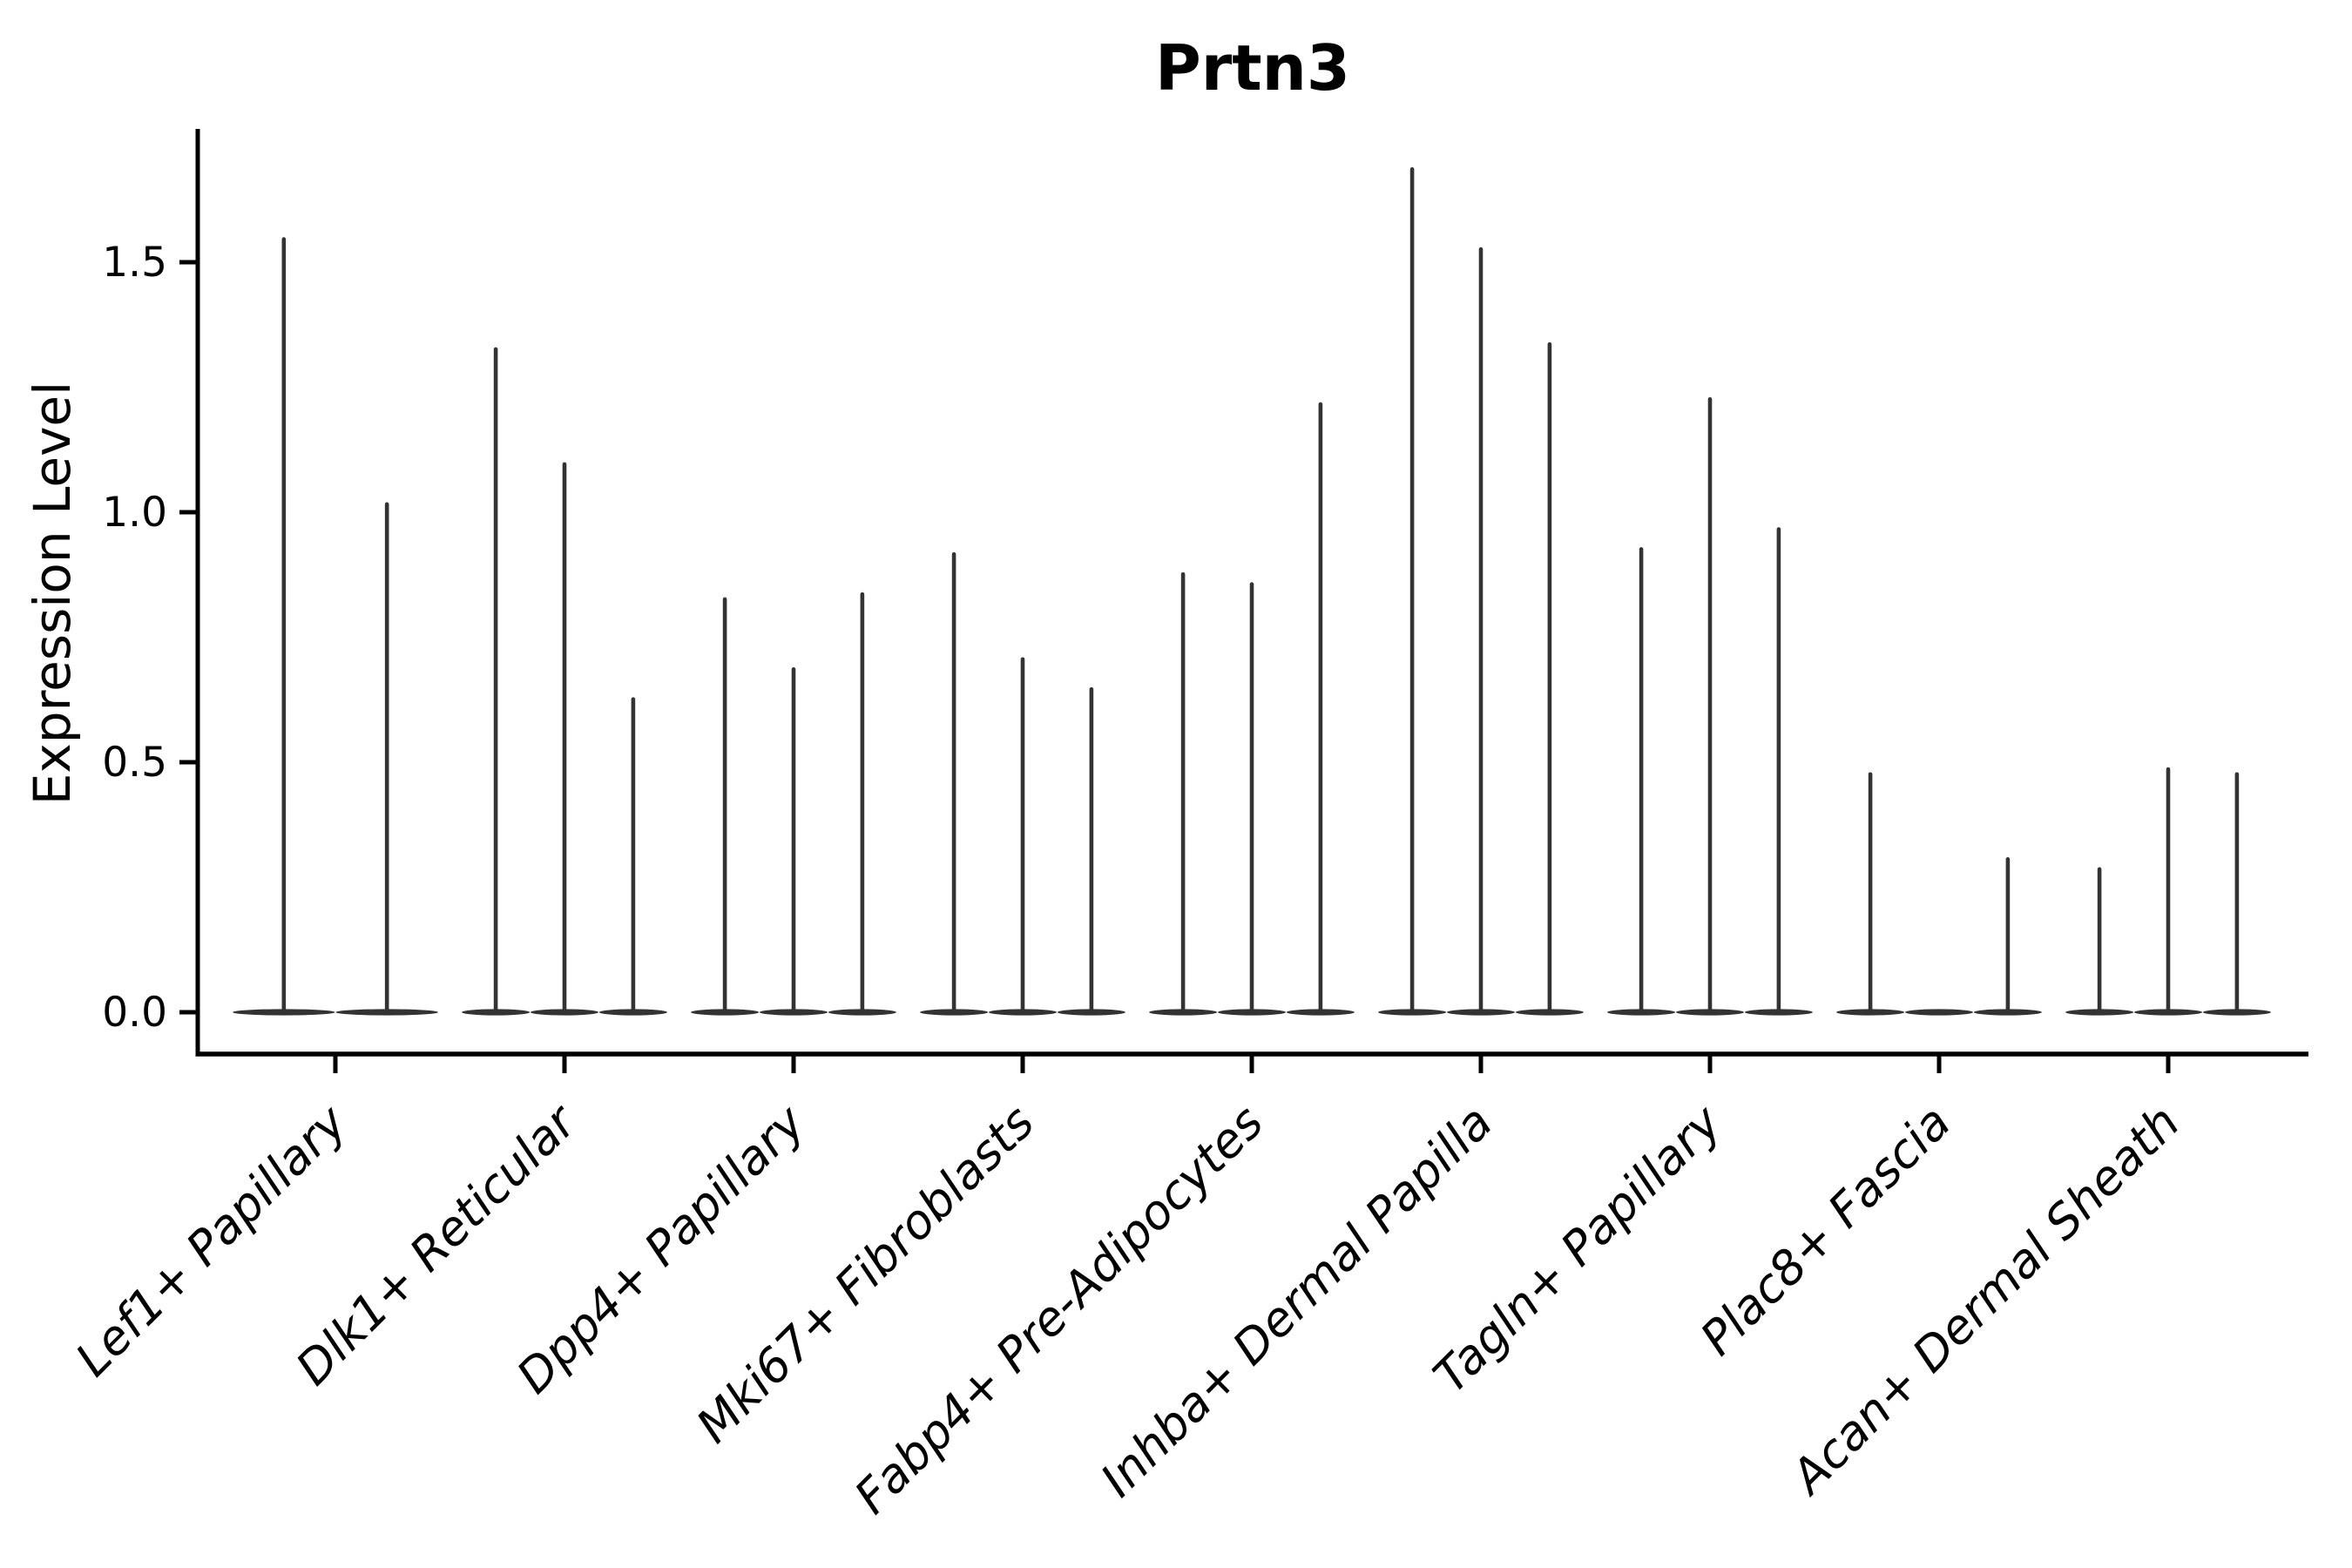 The image size is (2352, 1568). I want to click on y-tick-label: 0.5, so click(134, 763).